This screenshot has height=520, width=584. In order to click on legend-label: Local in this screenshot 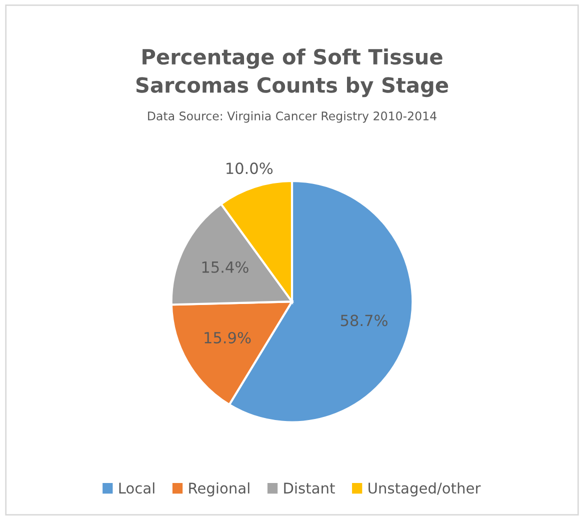, I will do `click(136, 488)`.